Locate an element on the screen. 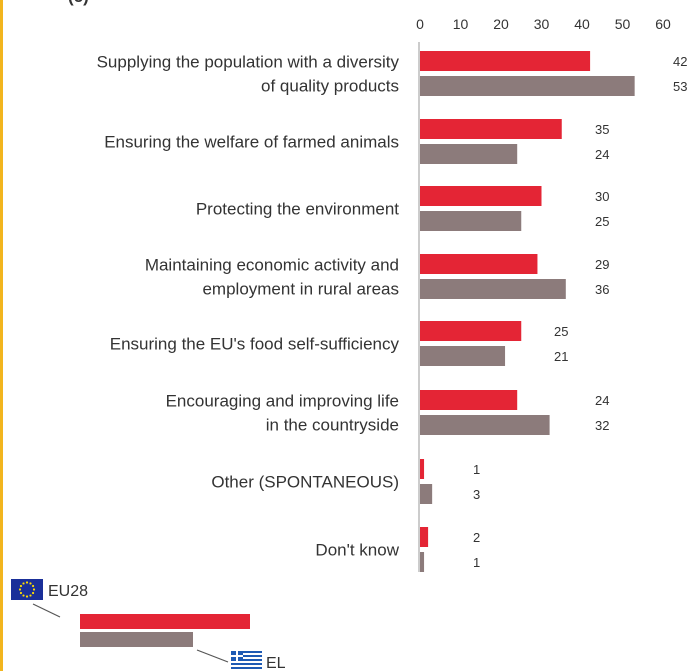  category-label: Protecting the environment is located at coordinates (297, 209).